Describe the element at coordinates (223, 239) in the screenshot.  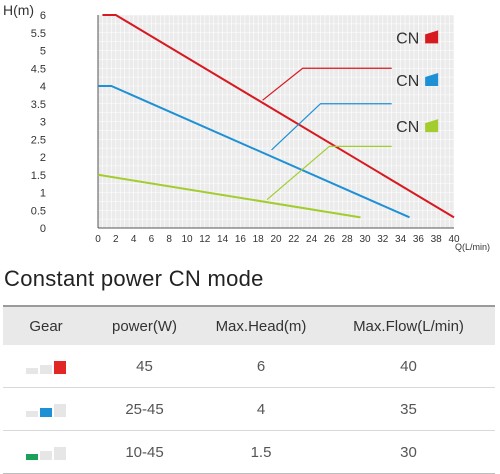
I see `x-tick-label: 14` at that location.